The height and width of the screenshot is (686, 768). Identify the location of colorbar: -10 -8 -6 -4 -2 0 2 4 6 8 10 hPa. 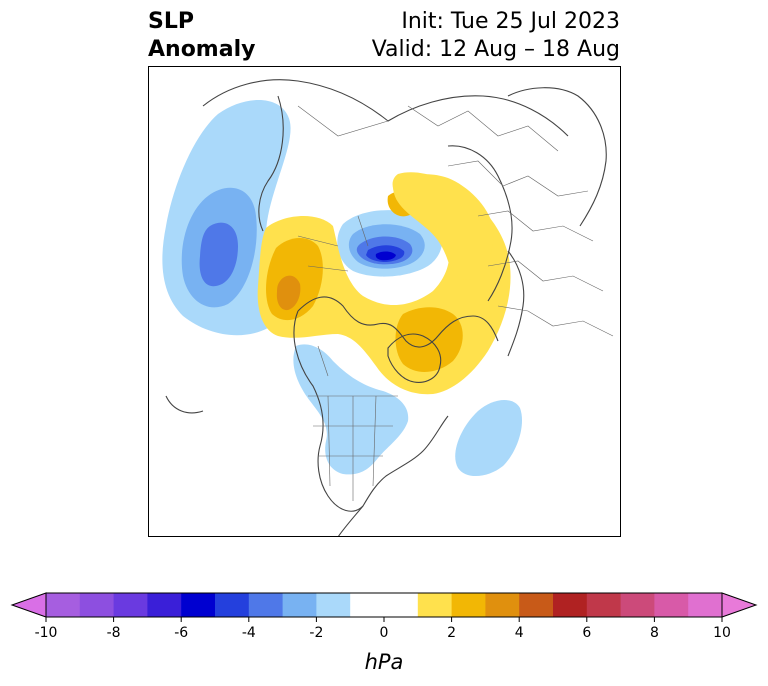
(384, 633).